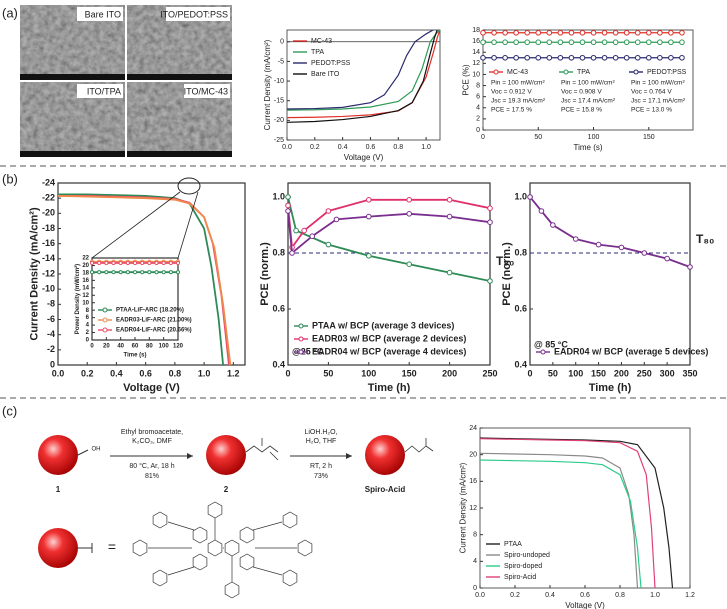 This screenshot has width=727, height=609. I want to click on x-tick-label: 50, so click(553, 373).